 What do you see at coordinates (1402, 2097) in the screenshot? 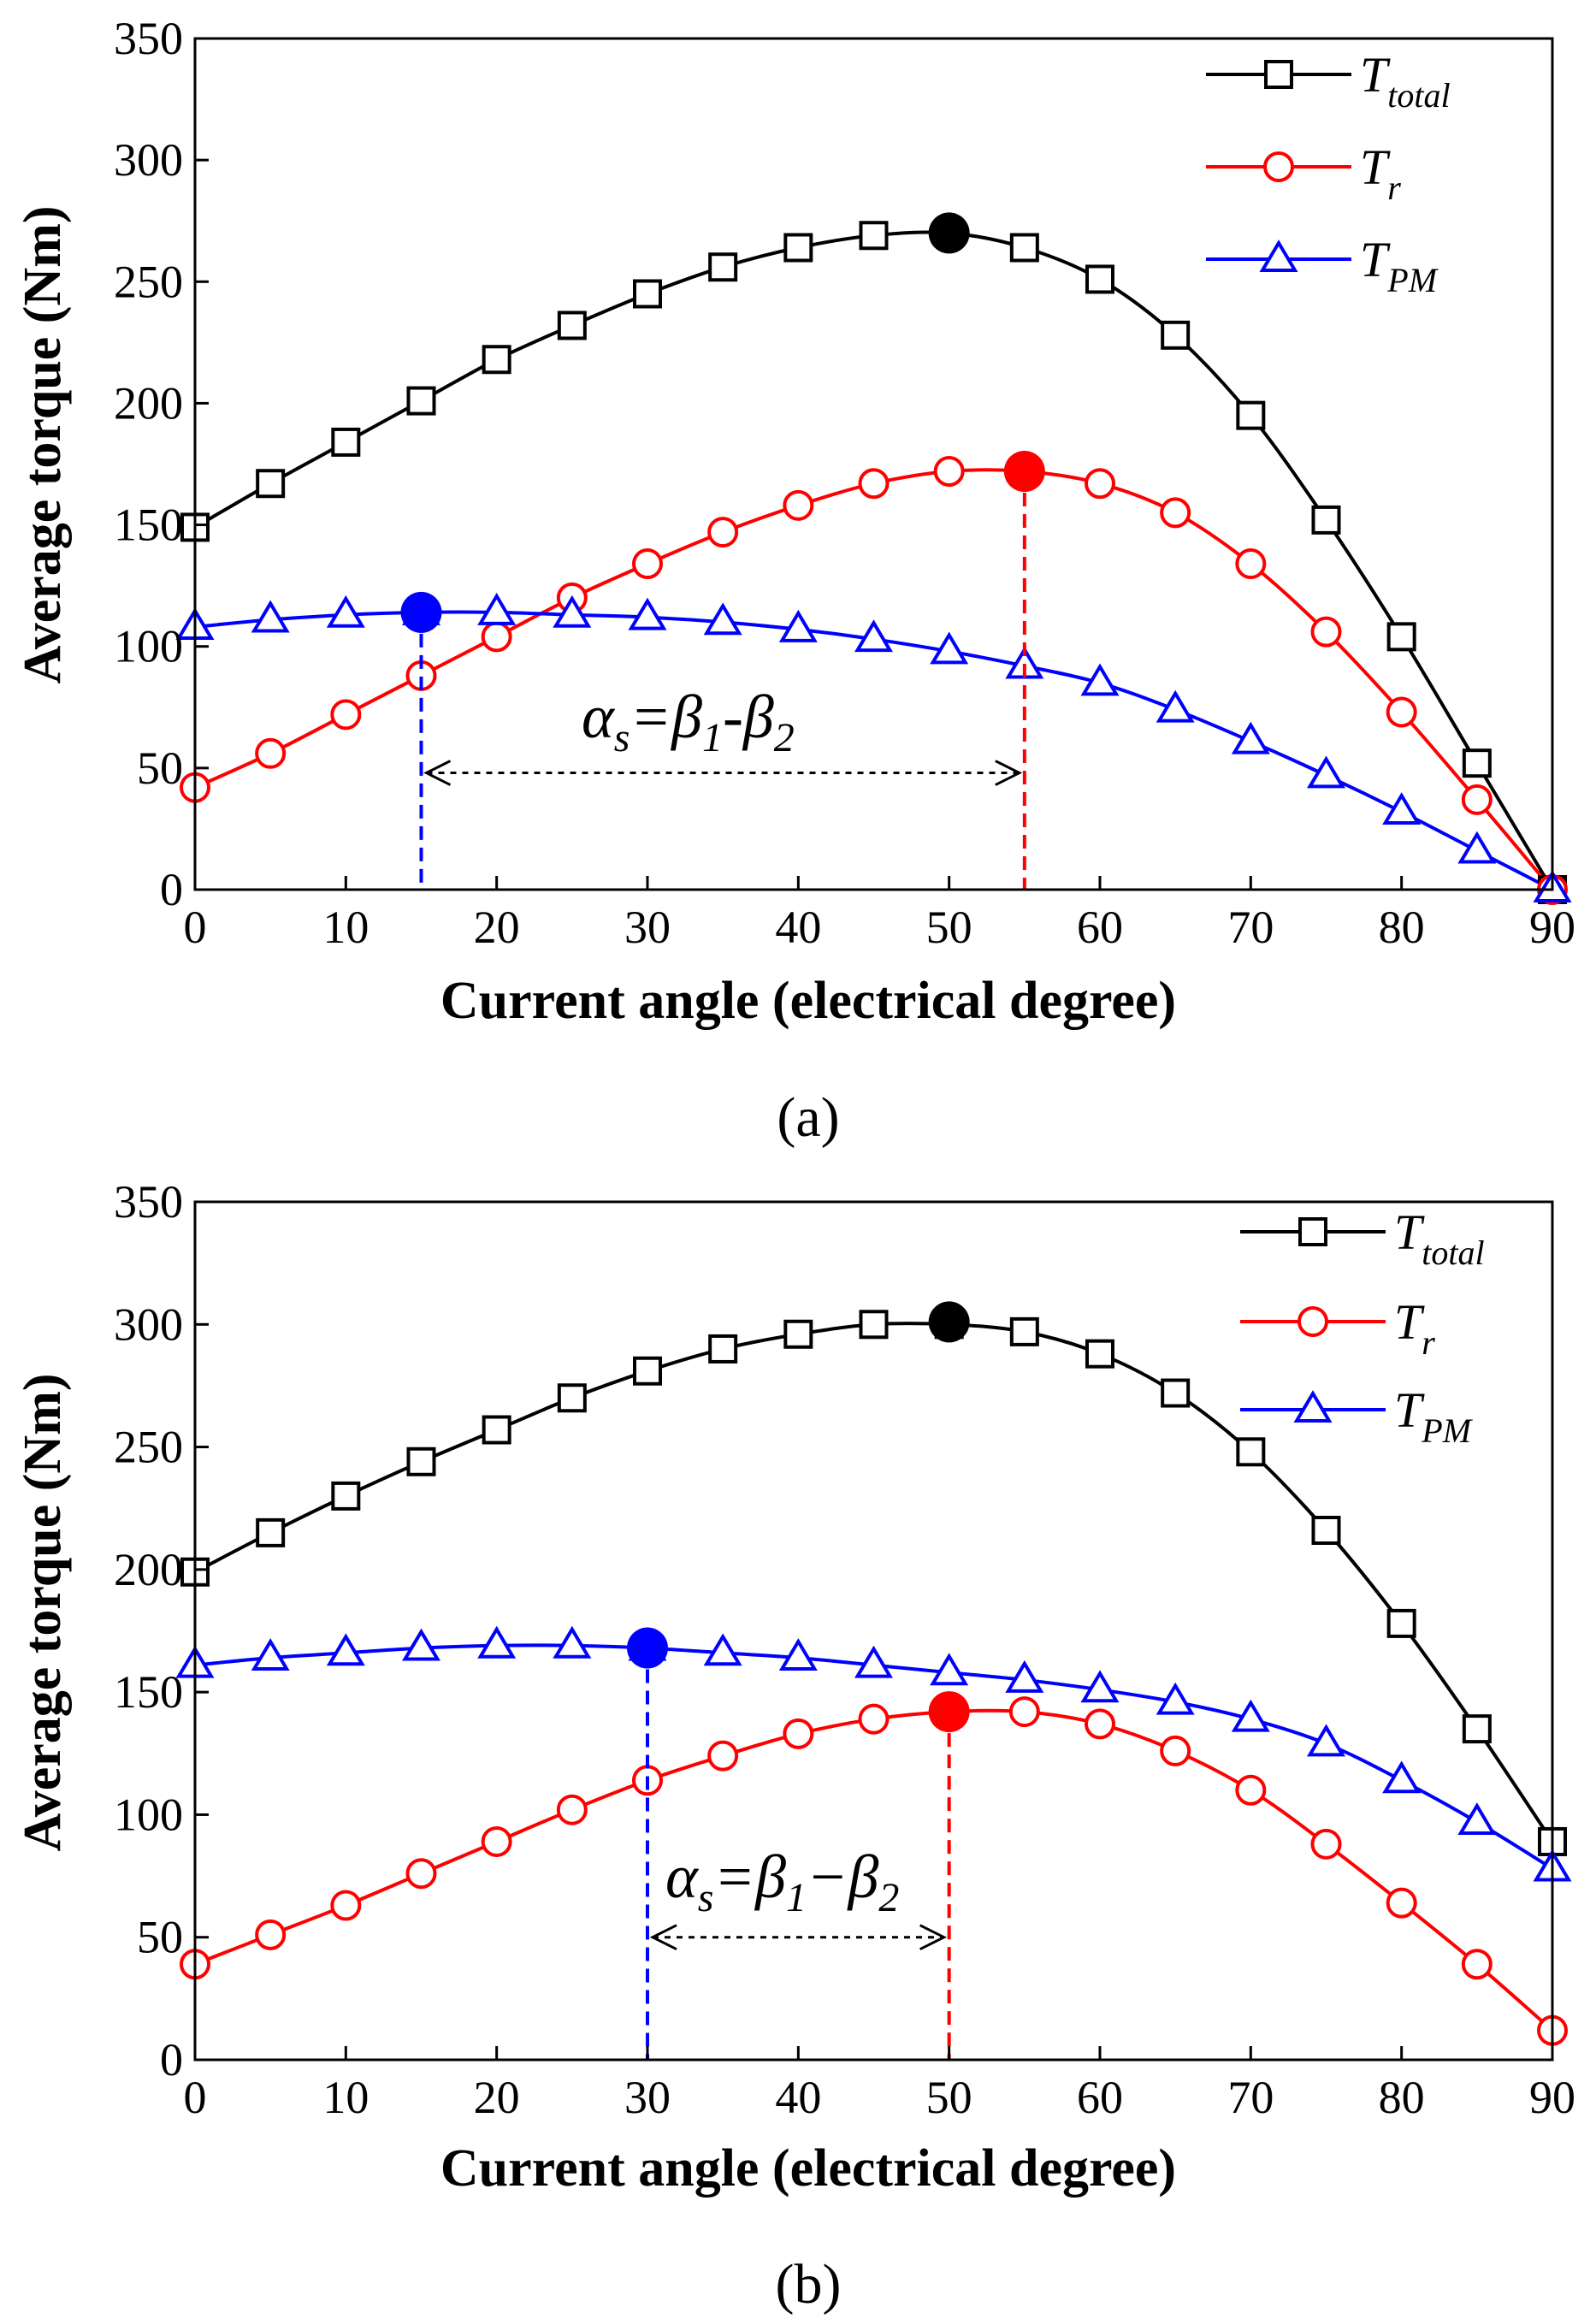
I see `x-tick-label: 80` at bounding box center [1402, 2097].